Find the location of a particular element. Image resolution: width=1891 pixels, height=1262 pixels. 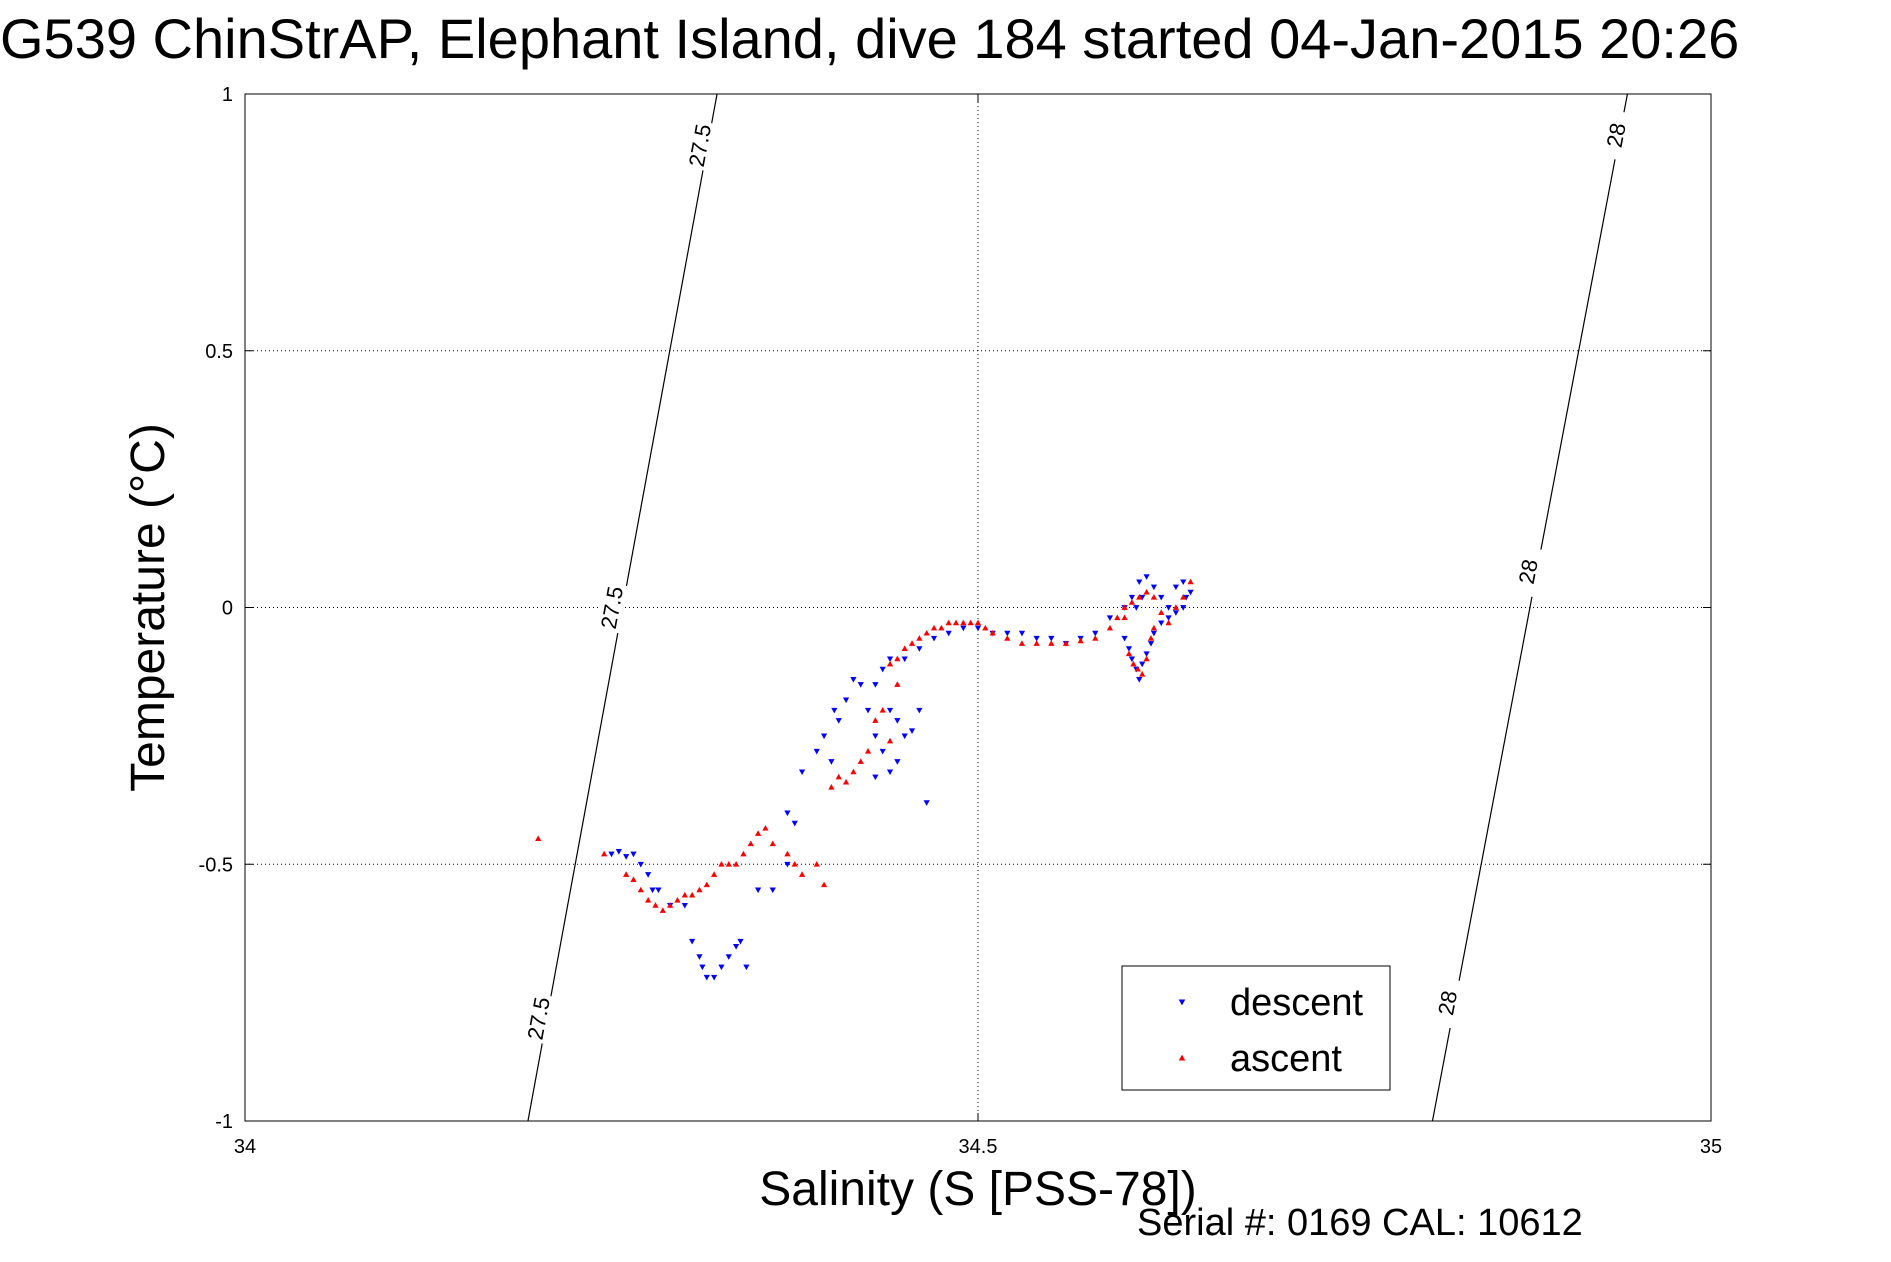

legend: descent ascent is located at coordinates (1256, 1028).